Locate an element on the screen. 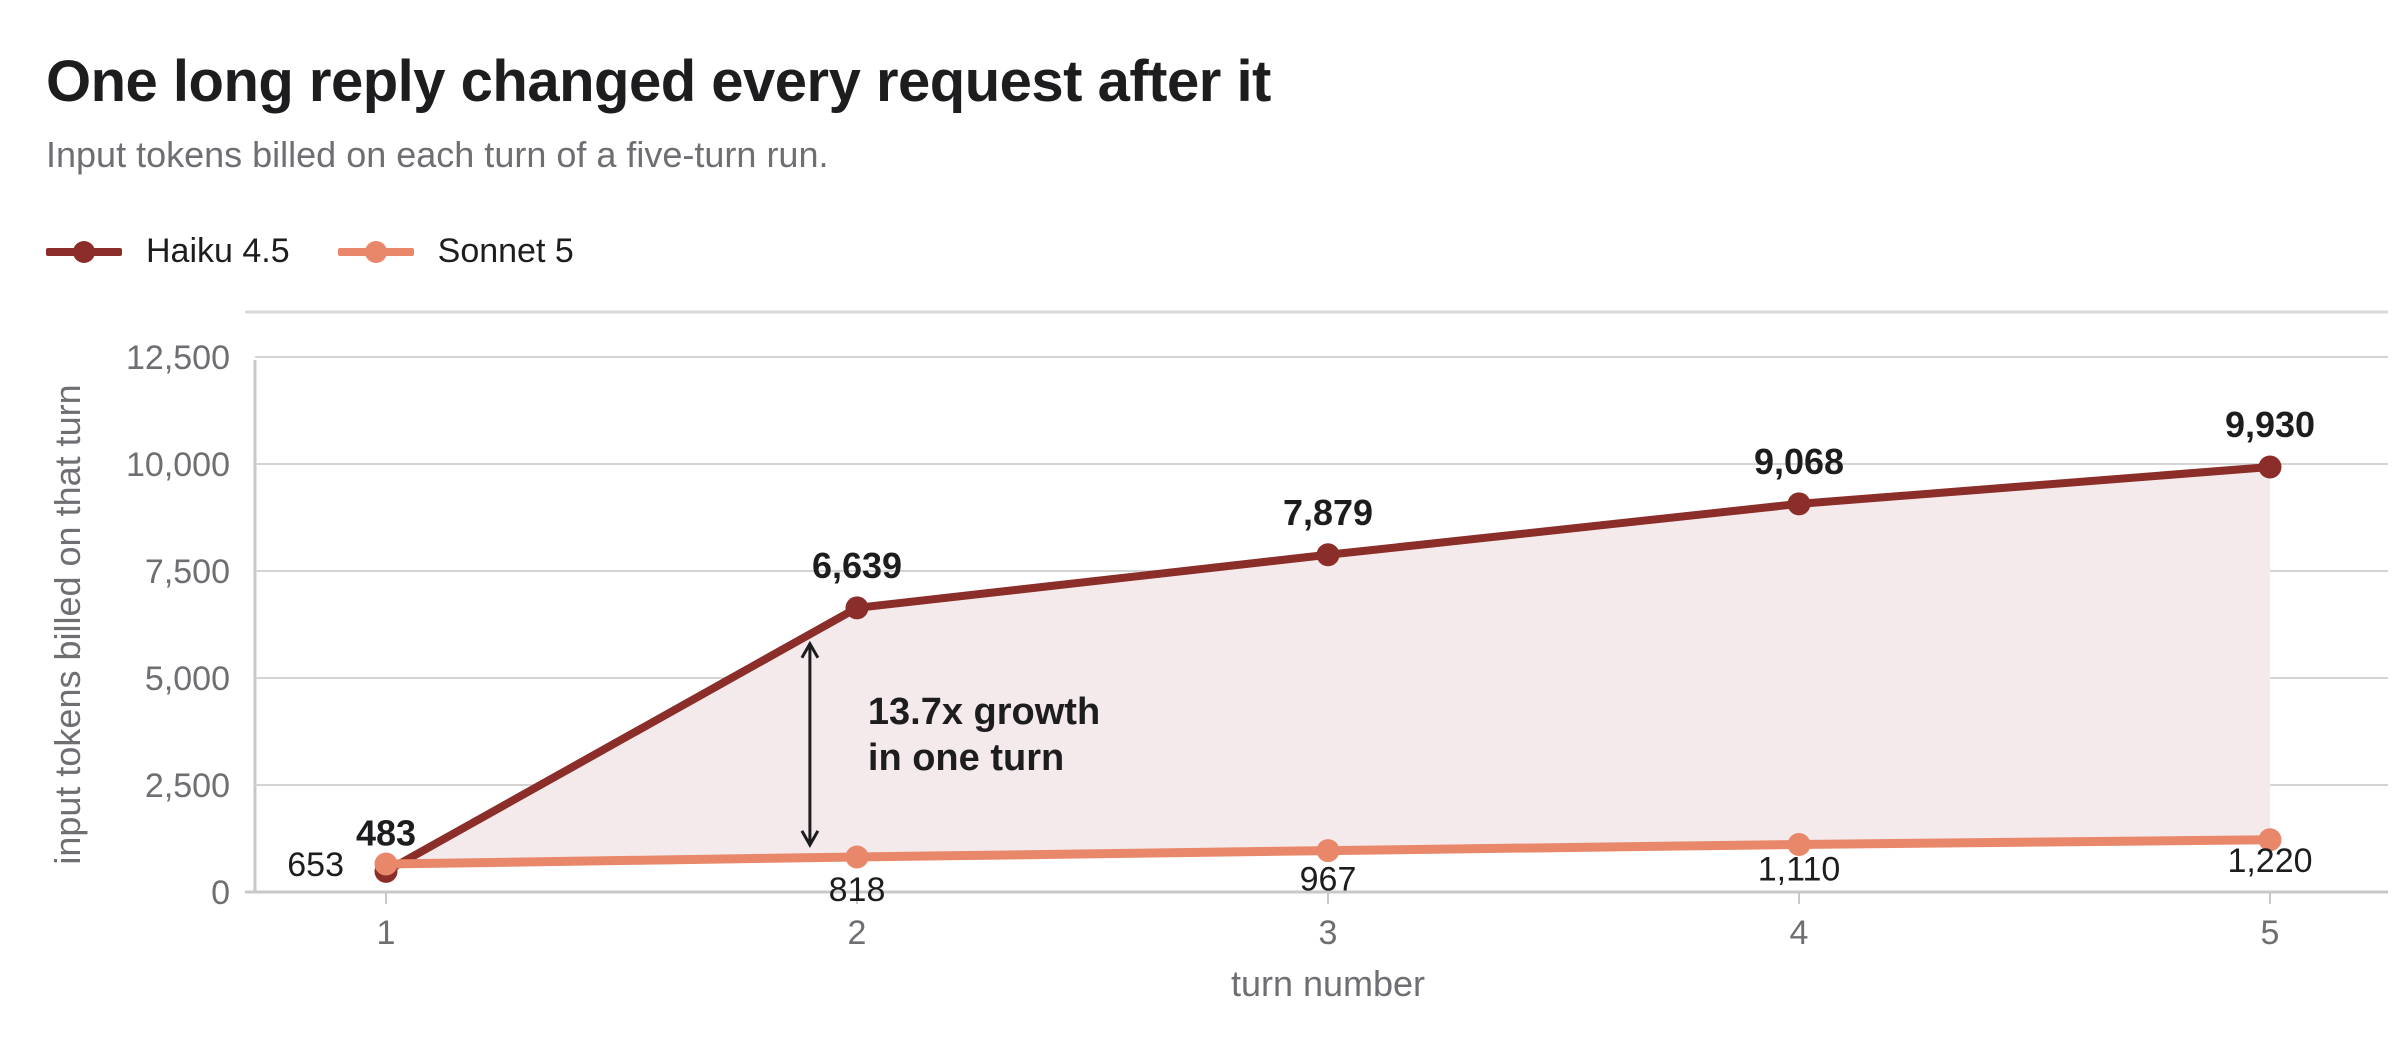  x-tick-label: 1 is located at coordinates (386, 933).